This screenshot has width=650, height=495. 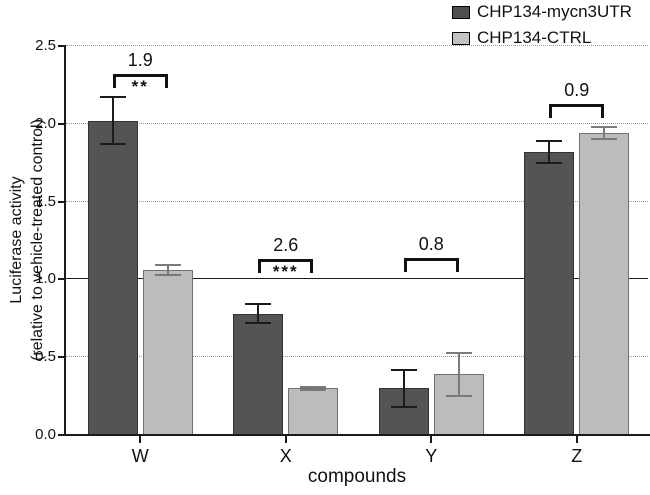 I want to click on bracket-label: 1.9, so click(x=140, y=60).